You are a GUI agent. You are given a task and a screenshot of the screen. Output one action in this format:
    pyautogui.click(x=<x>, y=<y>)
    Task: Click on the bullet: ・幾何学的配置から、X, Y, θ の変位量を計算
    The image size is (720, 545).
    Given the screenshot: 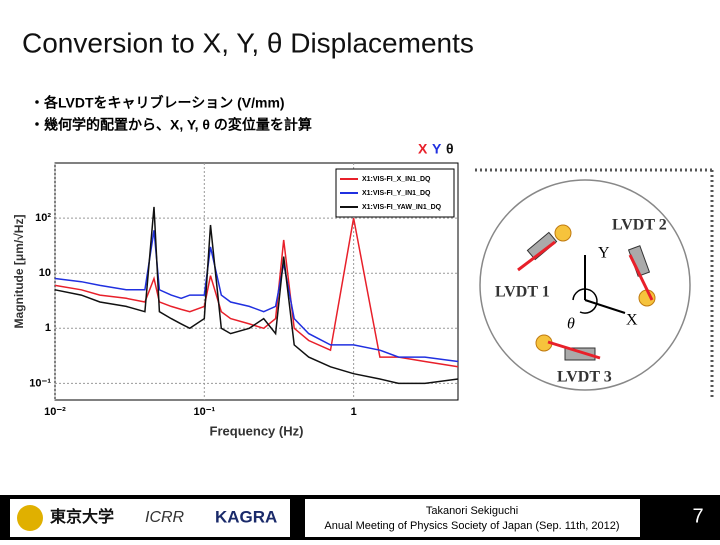 What is the action you would take?
    pyautogui.click(x=171, y=125)
    